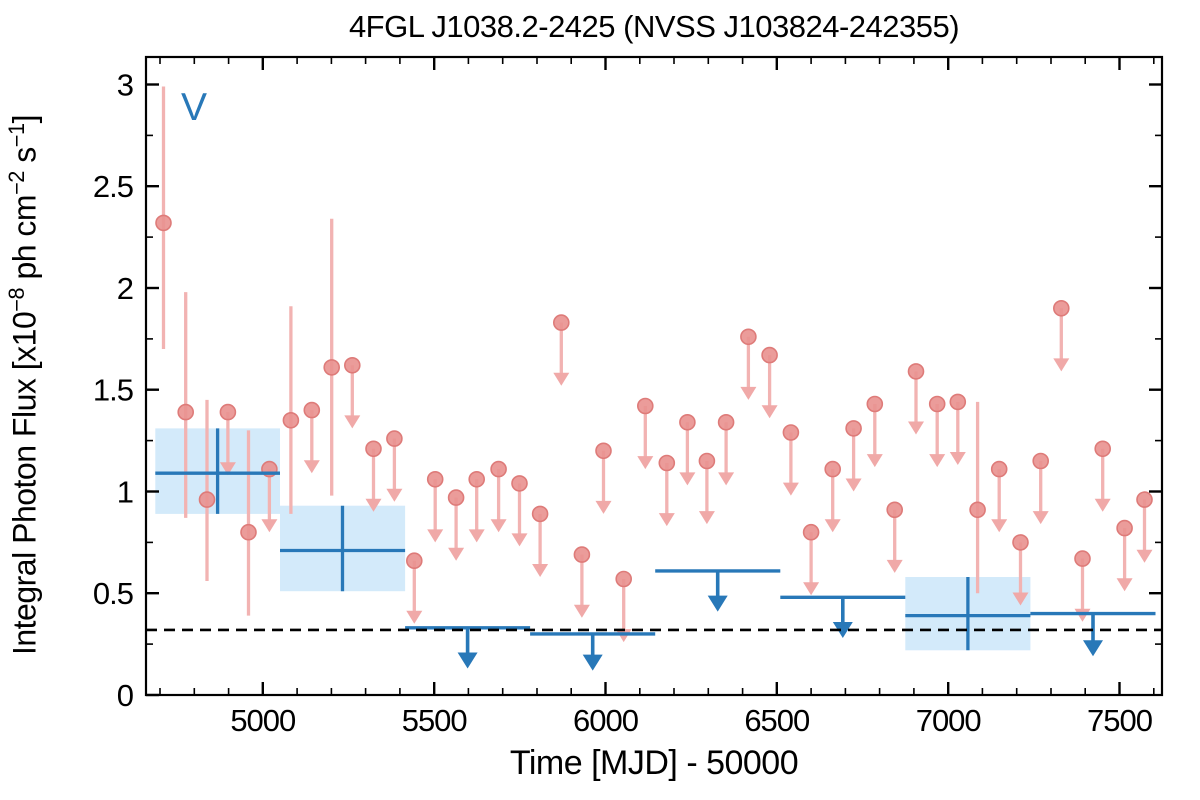  I want to click on svg-text: 5000, so click(263, 720).